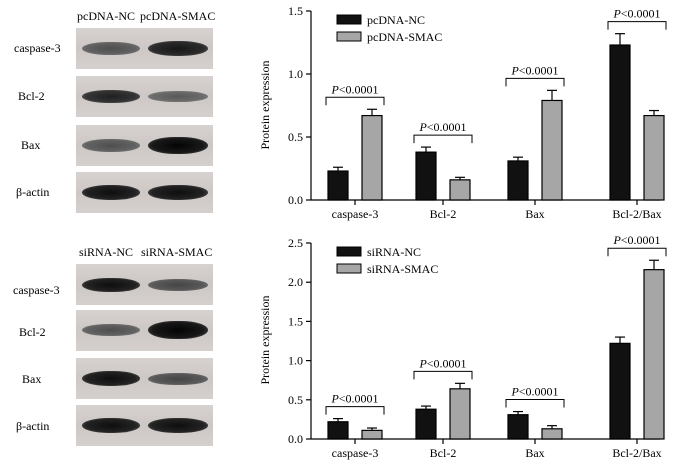 This screenshot has height=467, width=700. Describe the element at coordinates (33, 426) in the screenshot. I see `blot-2-row-label: β-actin` at that location.